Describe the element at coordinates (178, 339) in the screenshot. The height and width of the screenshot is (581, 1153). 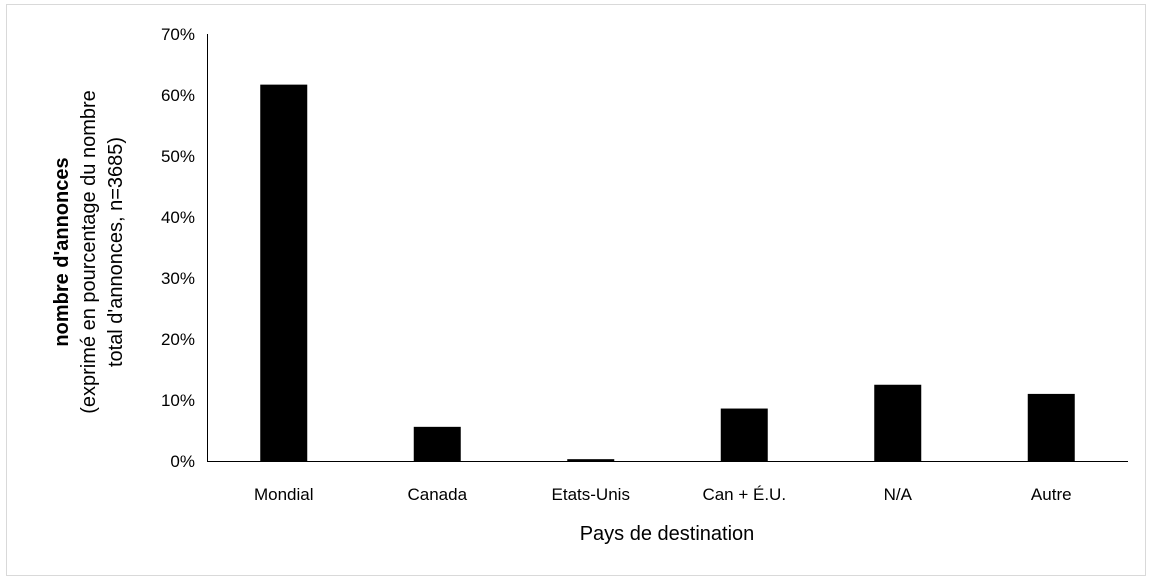
I see `y-tick-label: 20%` at that location.